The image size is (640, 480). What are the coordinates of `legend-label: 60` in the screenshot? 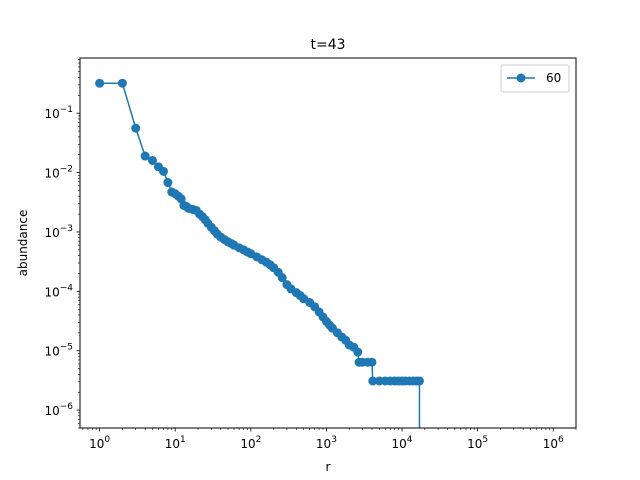 It's located at (553, 78).